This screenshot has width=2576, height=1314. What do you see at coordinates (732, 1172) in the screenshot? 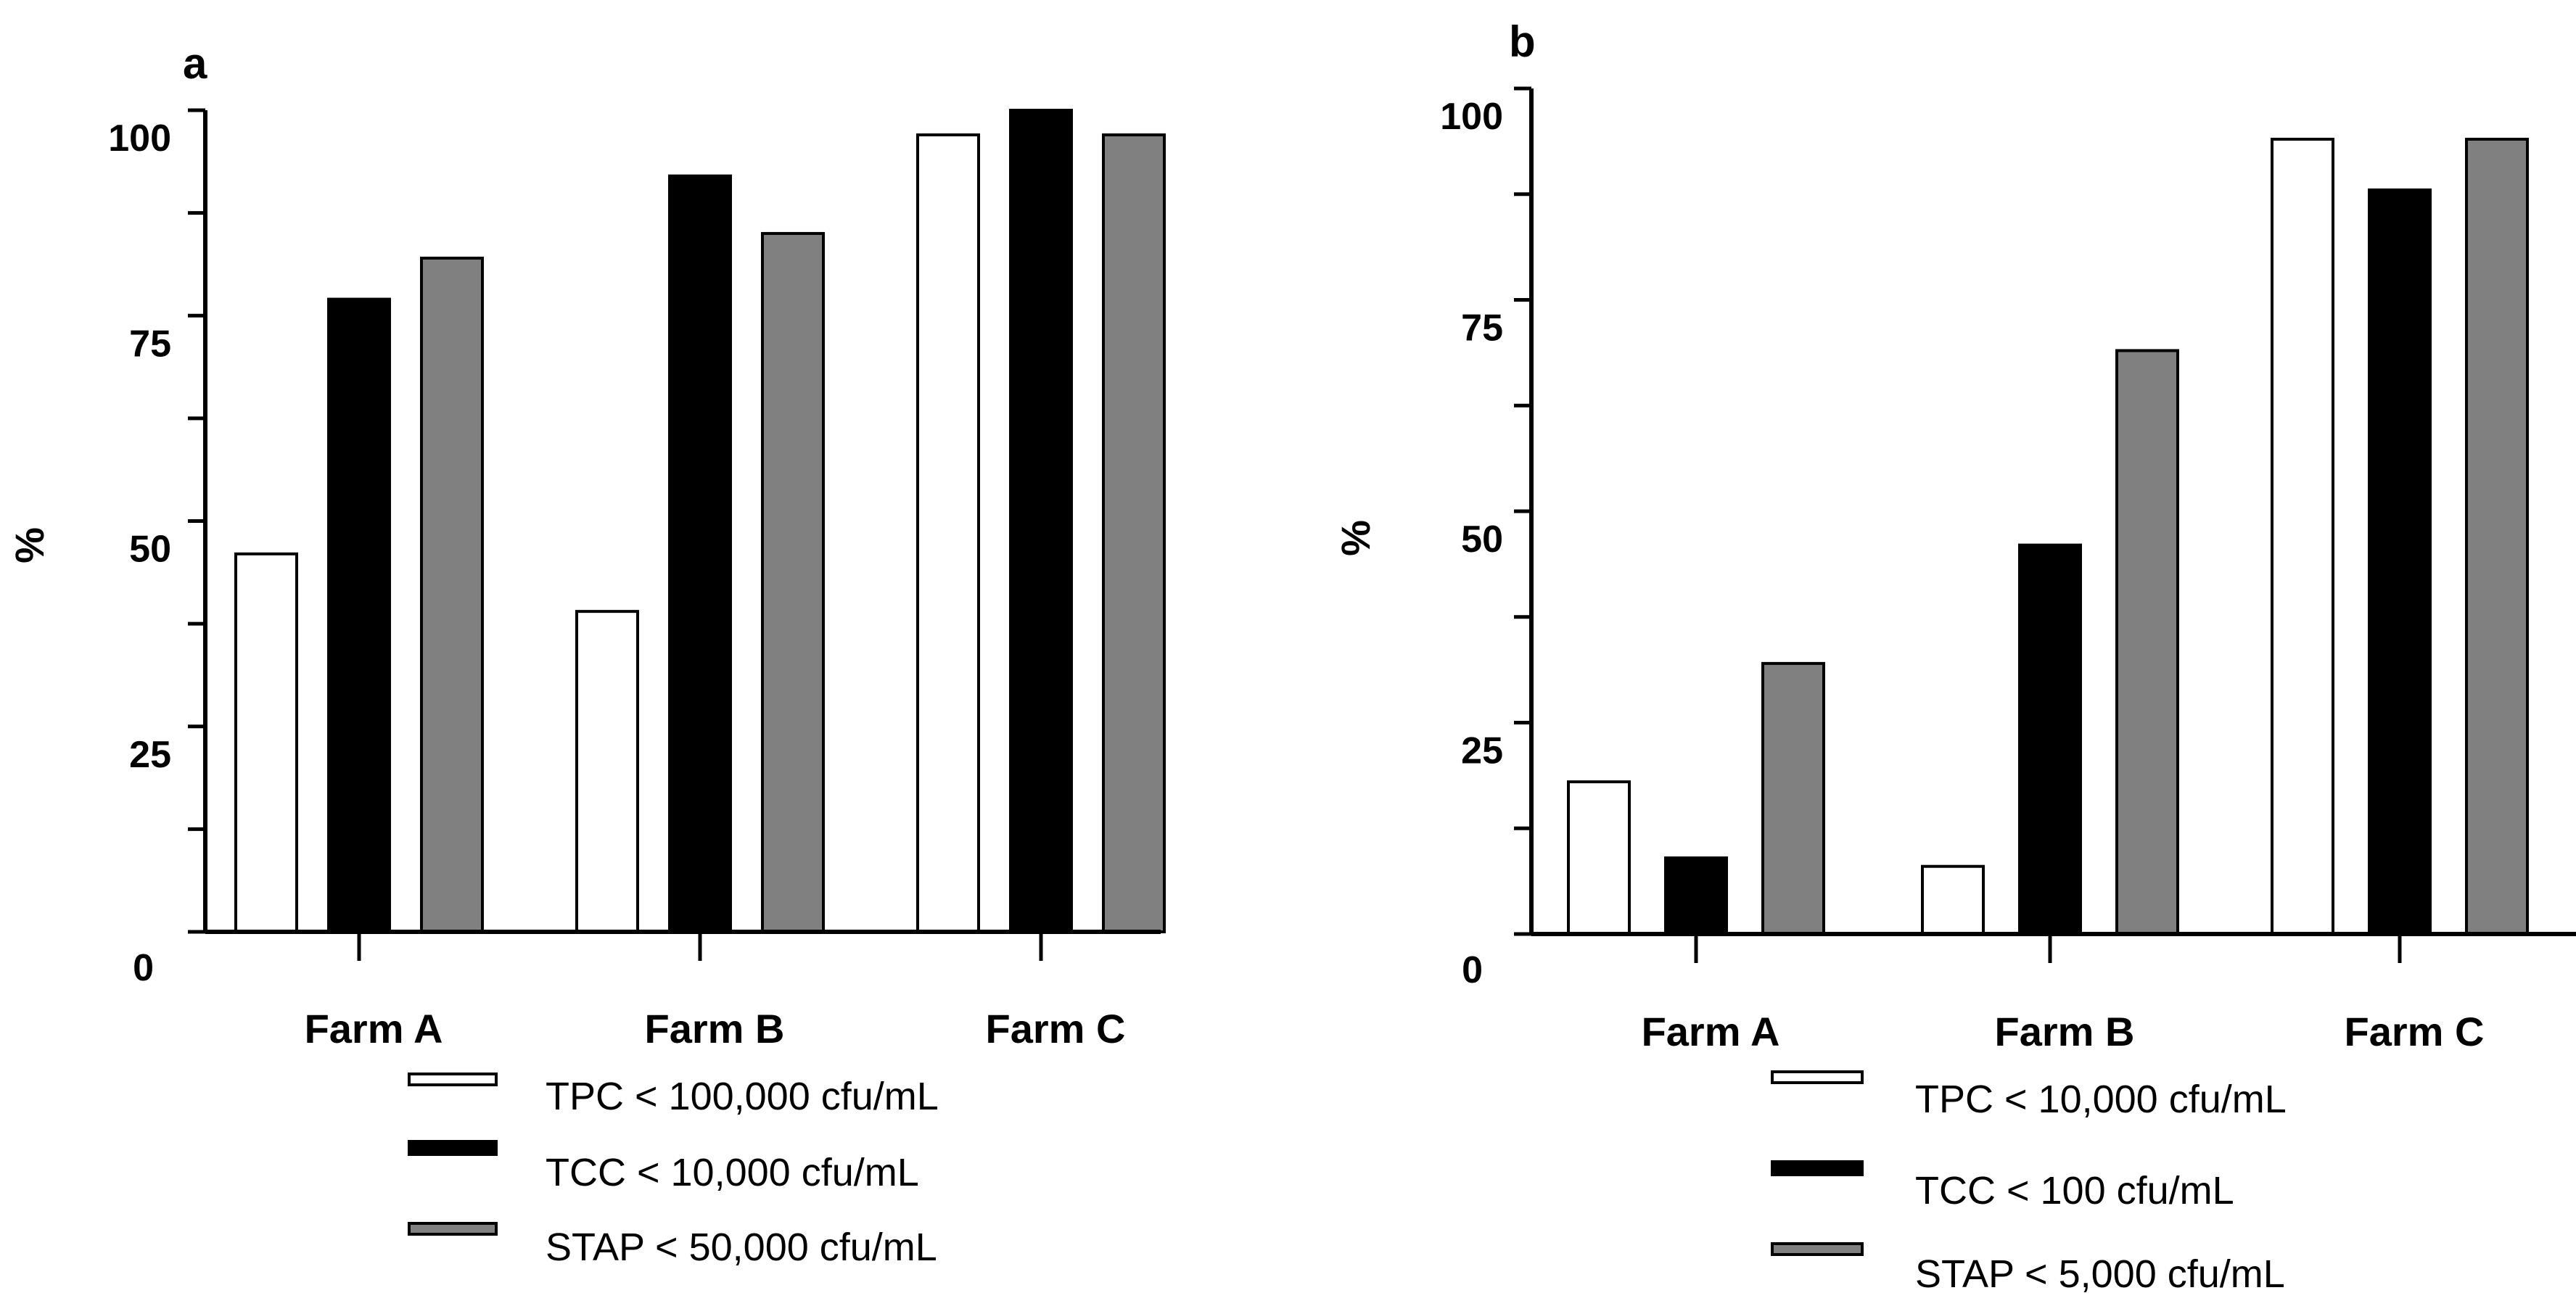
I see `legend-label: TCC < 10,000 cfu/mL` at bounding box center [732, 1172].